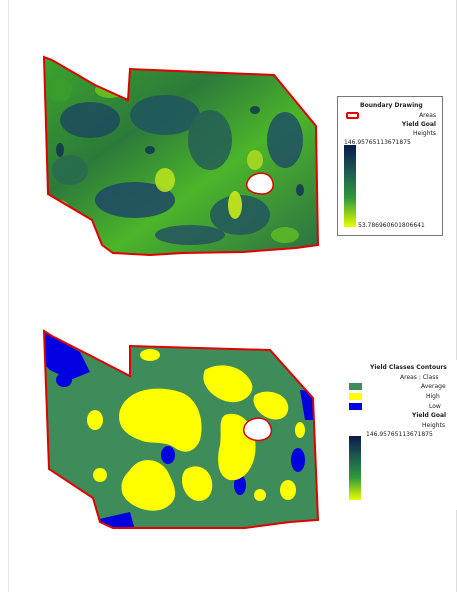 This screenshot has width=457, height=592. I want to click on high-class-areas, so click(196, 430).